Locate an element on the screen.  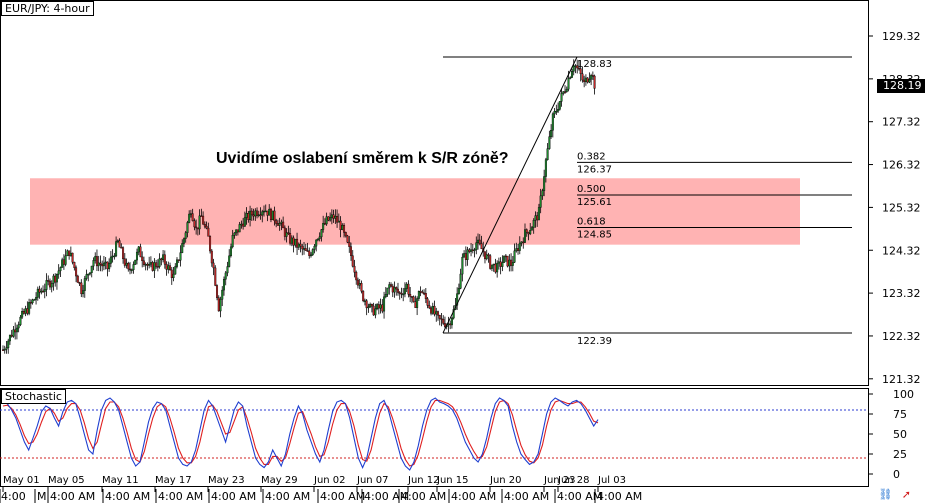
date-label: May 01 is located at coordinates (21, 480).